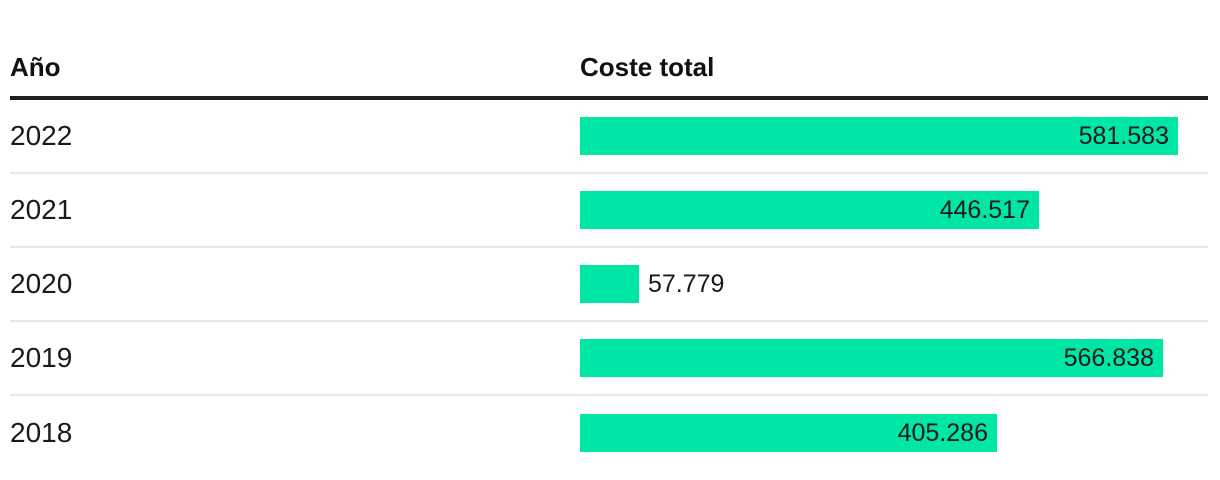 The width and height of the screenshot is (1220, 480). What do you see at coordinates (809, 210) in the screenshot?
I see `value-bar: 446.517` at bounding box center [809, 210].